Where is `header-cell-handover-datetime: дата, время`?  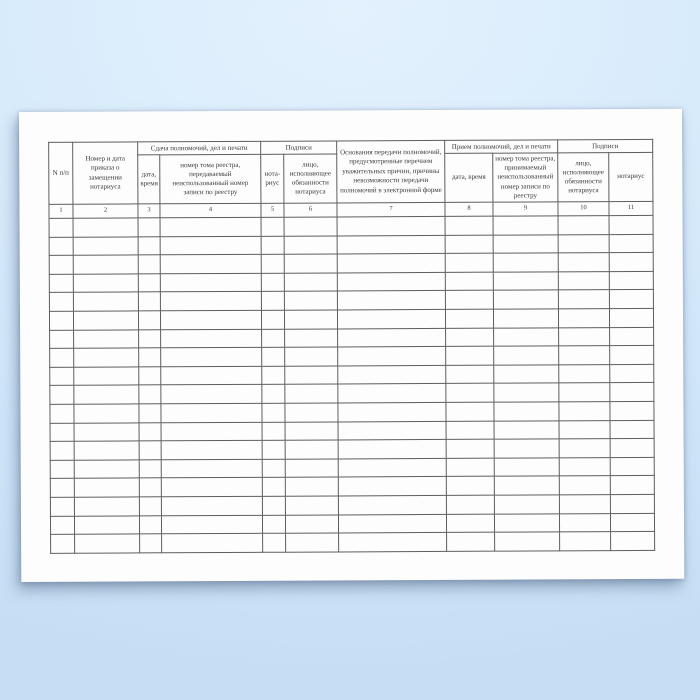
header-cell-handover-datetime: дата, время is located at coordinates (148, 179).